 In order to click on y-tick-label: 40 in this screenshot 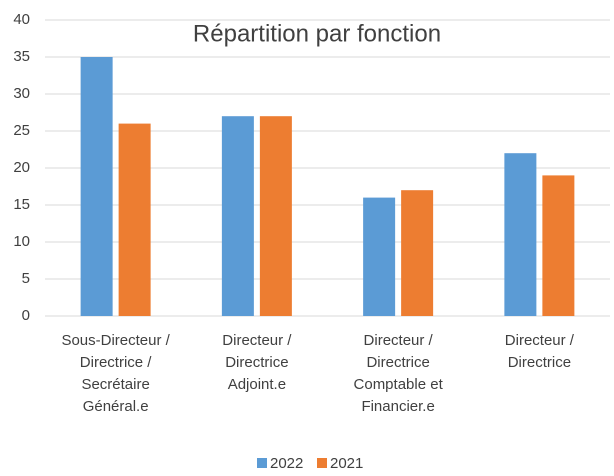, I will do `click(21, 19)`.